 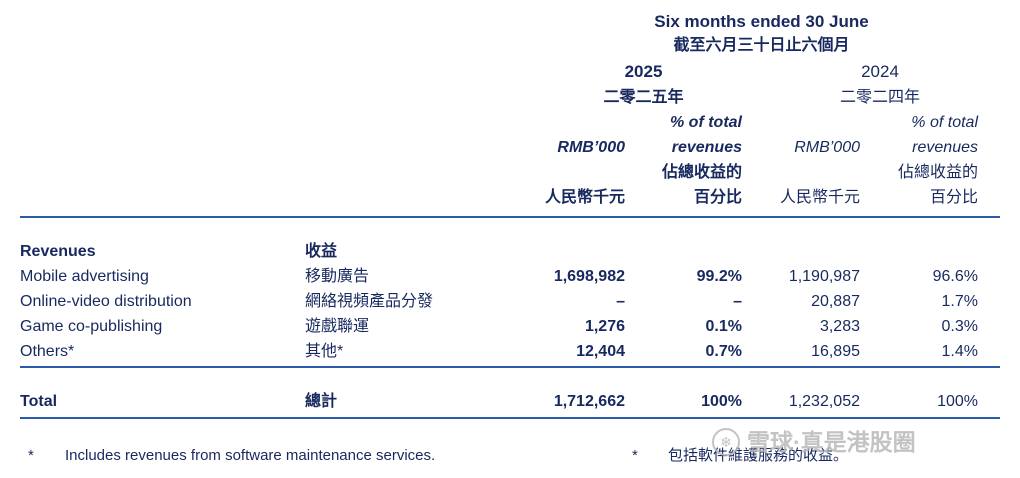 I want to click on col-2024-pct-zh-line2: 百分比, so click(x=953, y=197).